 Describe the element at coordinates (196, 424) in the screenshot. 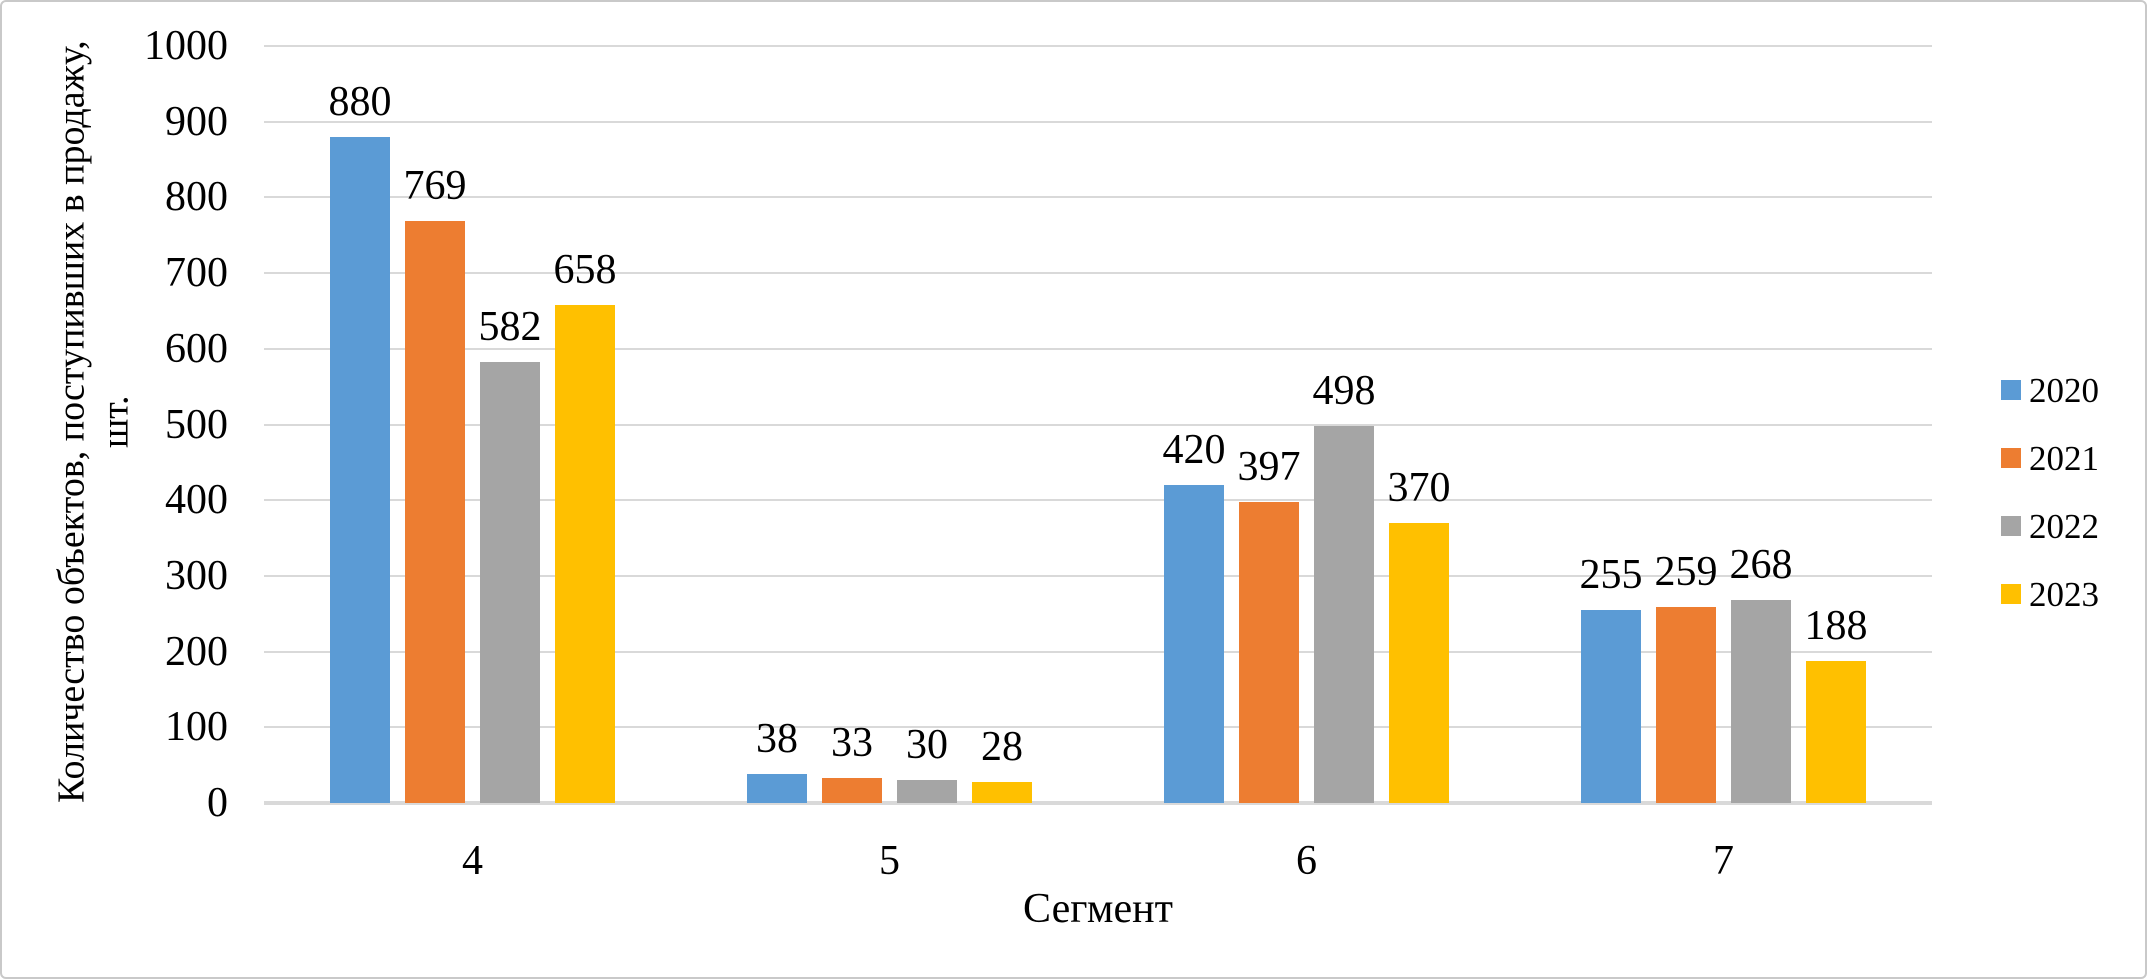

I see `y-tick-label-500: 500` at that location.